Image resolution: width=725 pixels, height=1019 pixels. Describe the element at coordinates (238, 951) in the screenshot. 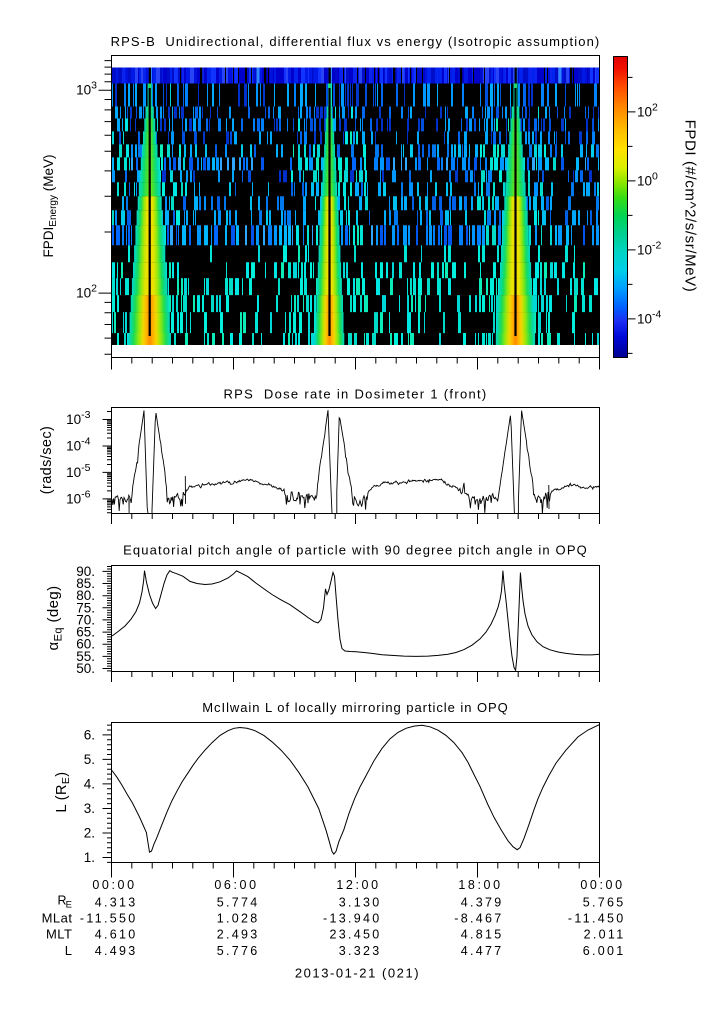

I see `svg-text: 5.776` at that location.